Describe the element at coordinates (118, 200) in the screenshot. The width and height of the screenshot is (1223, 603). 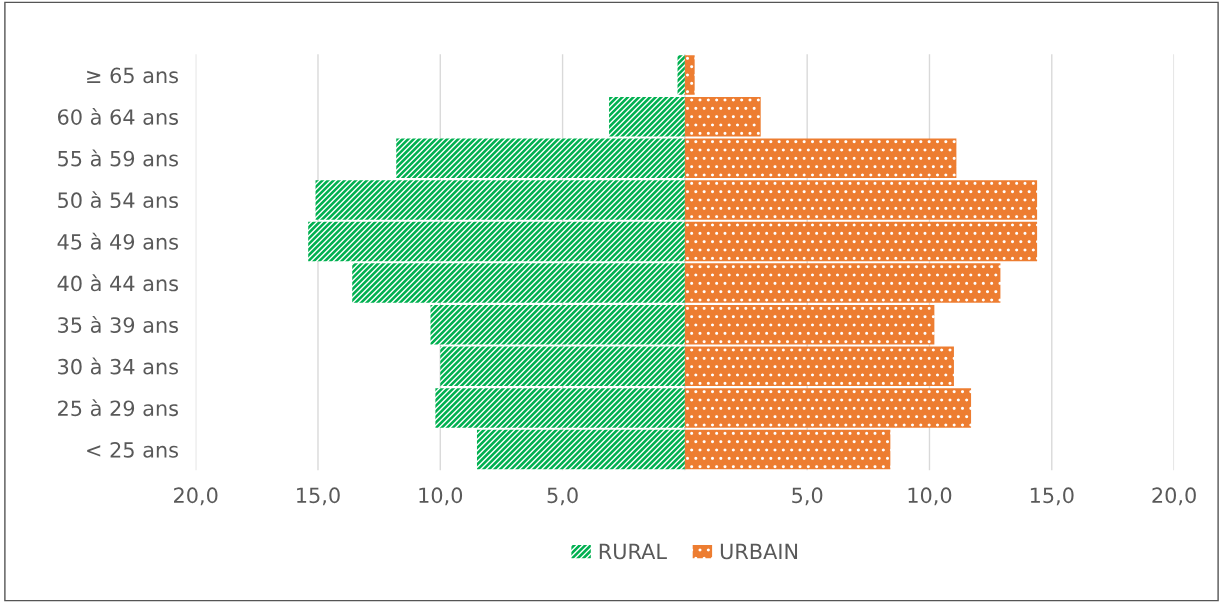
I see `y-tick-label: 50 à 54 ans` at that location.